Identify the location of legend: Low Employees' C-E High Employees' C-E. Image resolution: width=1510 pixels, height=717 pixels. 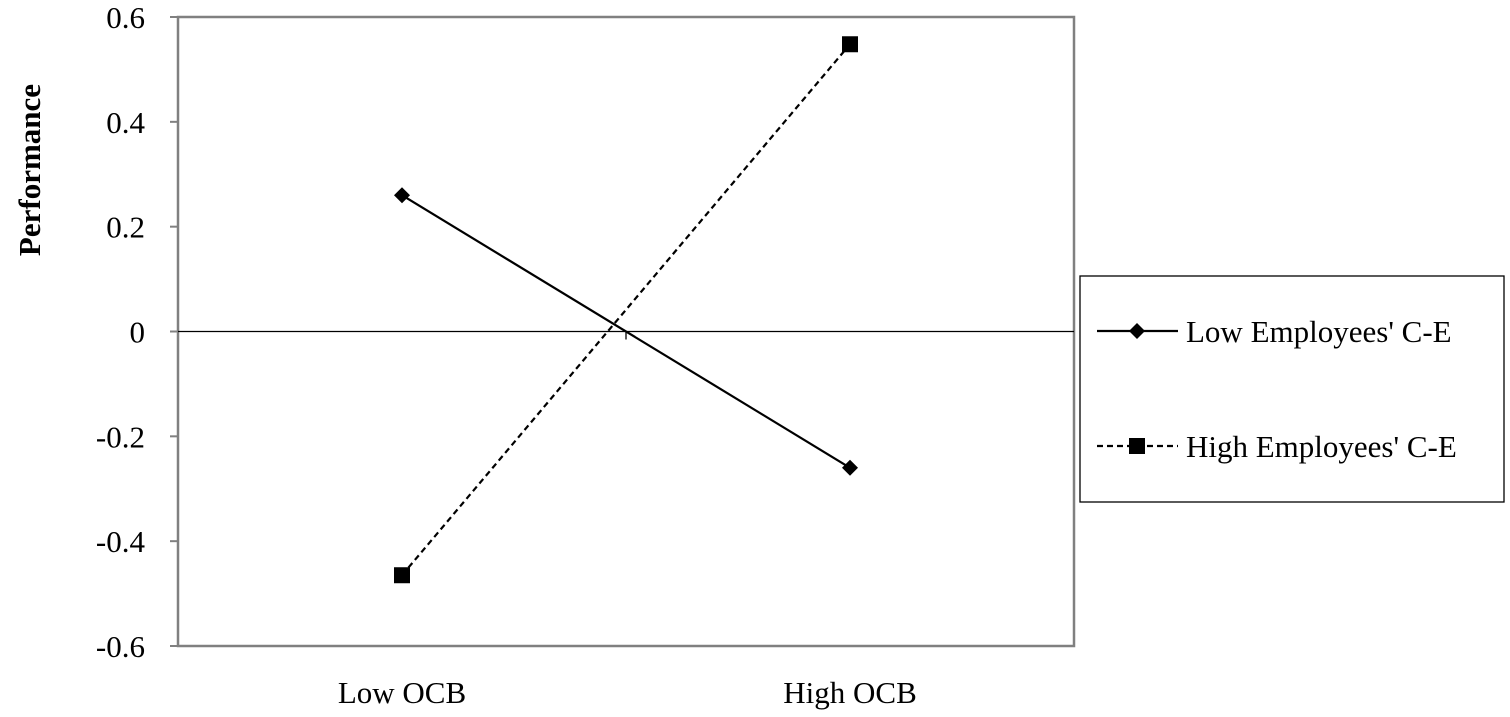
(1292, 389).